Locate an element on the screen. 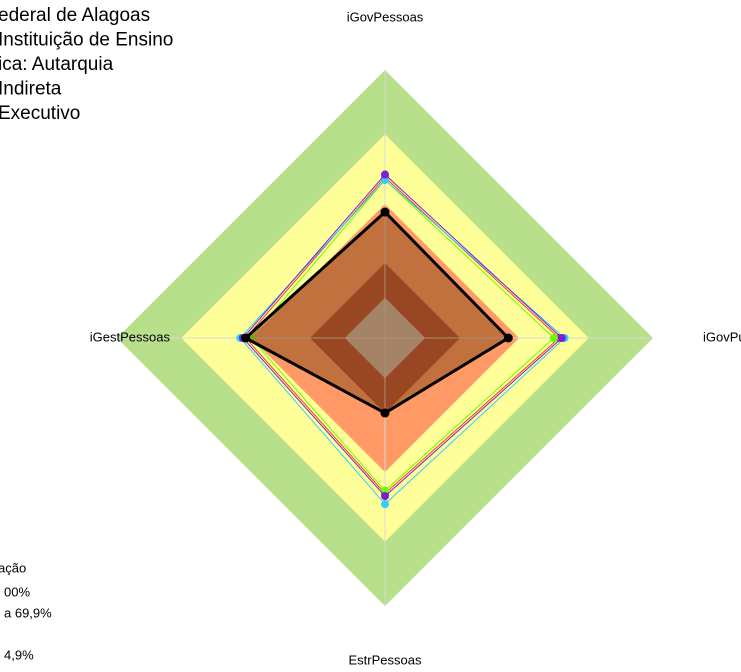 The width and height of the screenshot is (741, 672). axis-label: iGestPessoas is located at coordinates (130, 336).